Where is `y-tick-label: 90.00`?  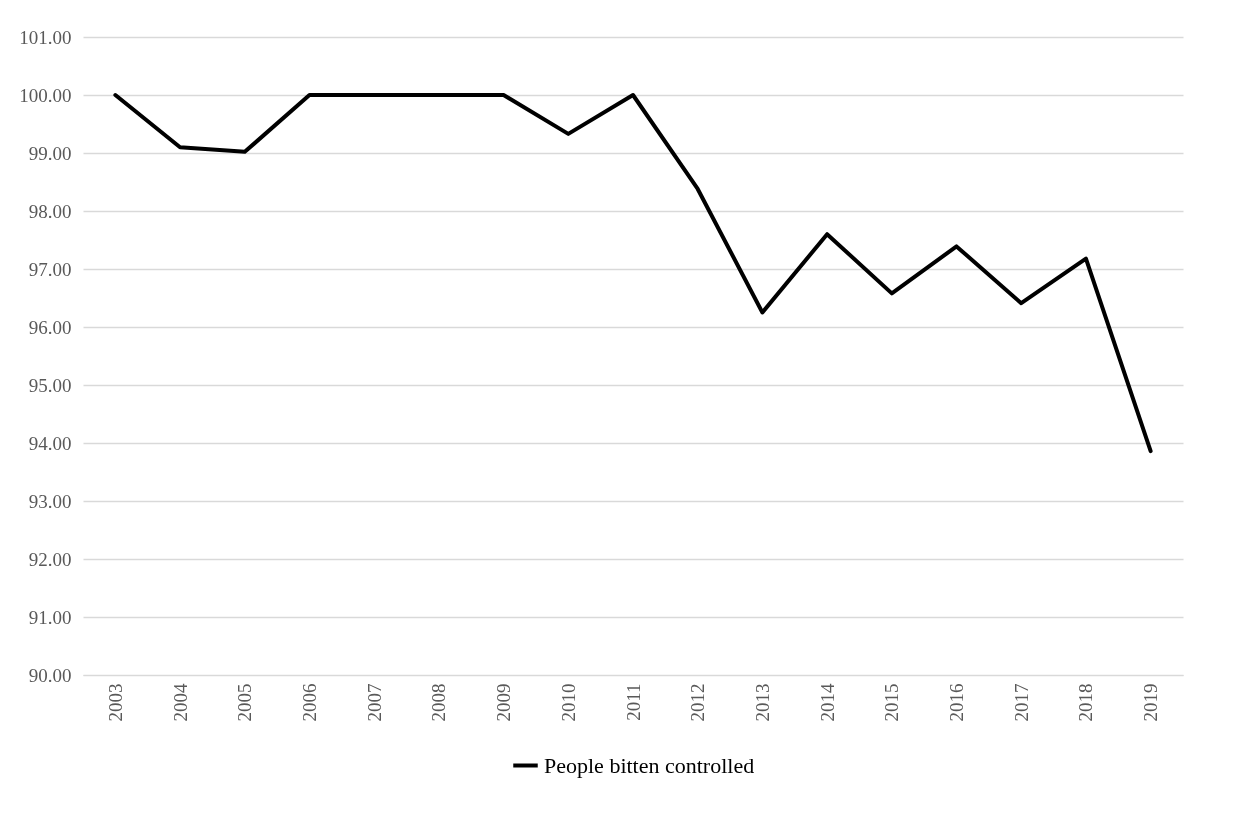
y-tick-label: 90.00 is located at coordinates (50, 675).